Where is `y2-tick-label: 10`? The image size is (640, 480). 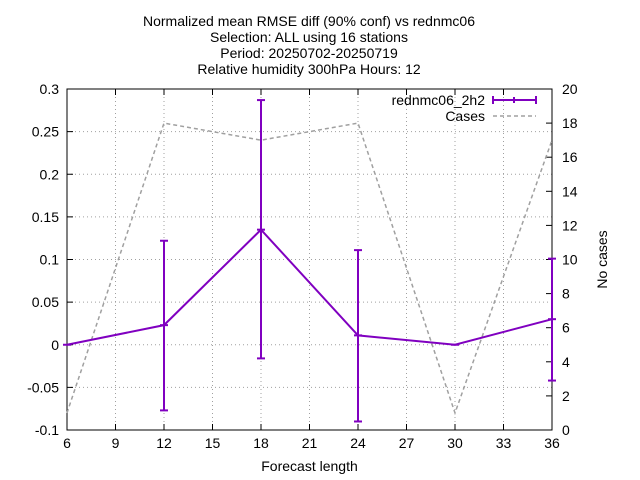
y2-tick-label: 10 is located at coordinates (570, 260).